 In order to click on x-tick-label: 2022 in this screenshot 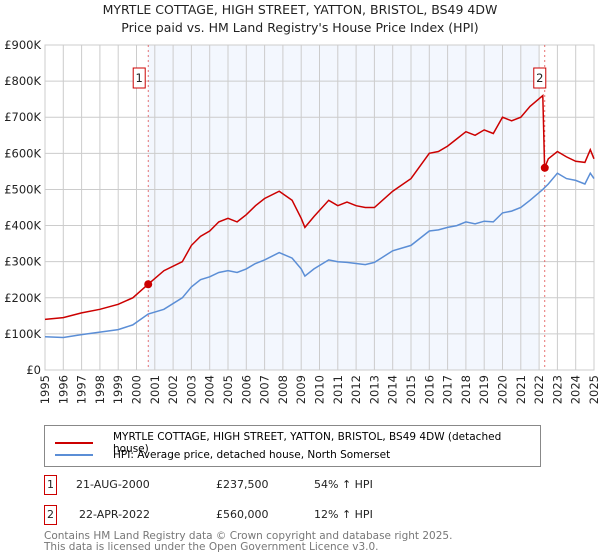, I will do `click(539, 389)`.